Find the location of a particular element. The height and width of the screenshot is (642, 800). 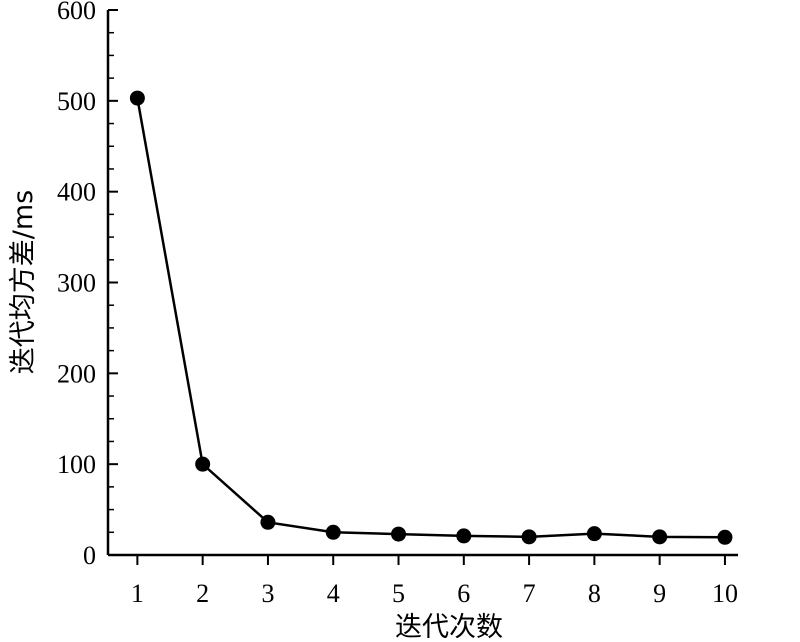

x-tick-label: 5 is located at coordinates (398, 593).